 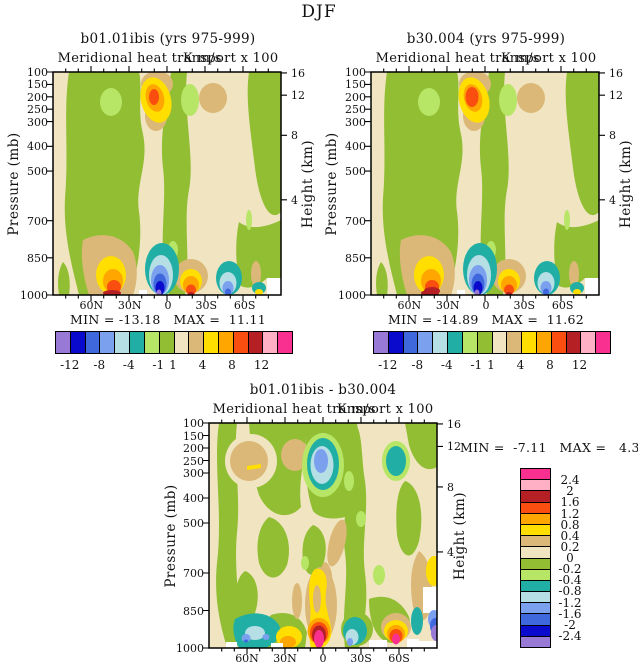 What do you see at coordinates (355, 172) in the screenshot?
I see `panel2-ytick: 500` at bounding box center [355, 172].